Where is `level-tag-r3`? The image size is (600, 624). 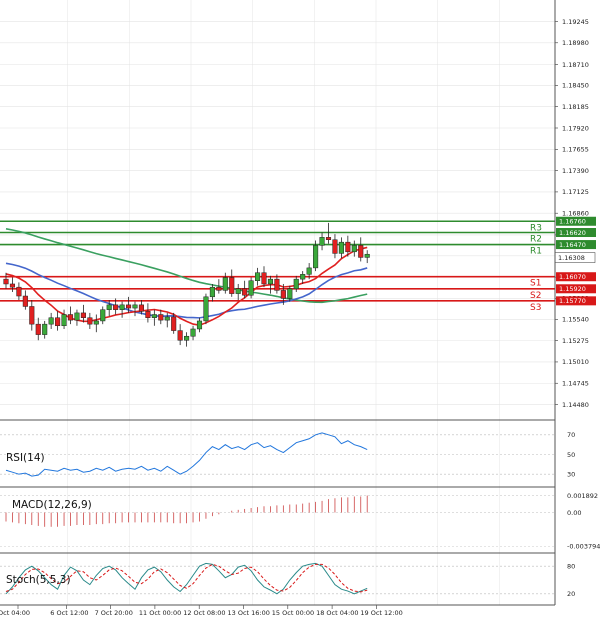 level-tag-r3 is located at coordinates (576, 221).